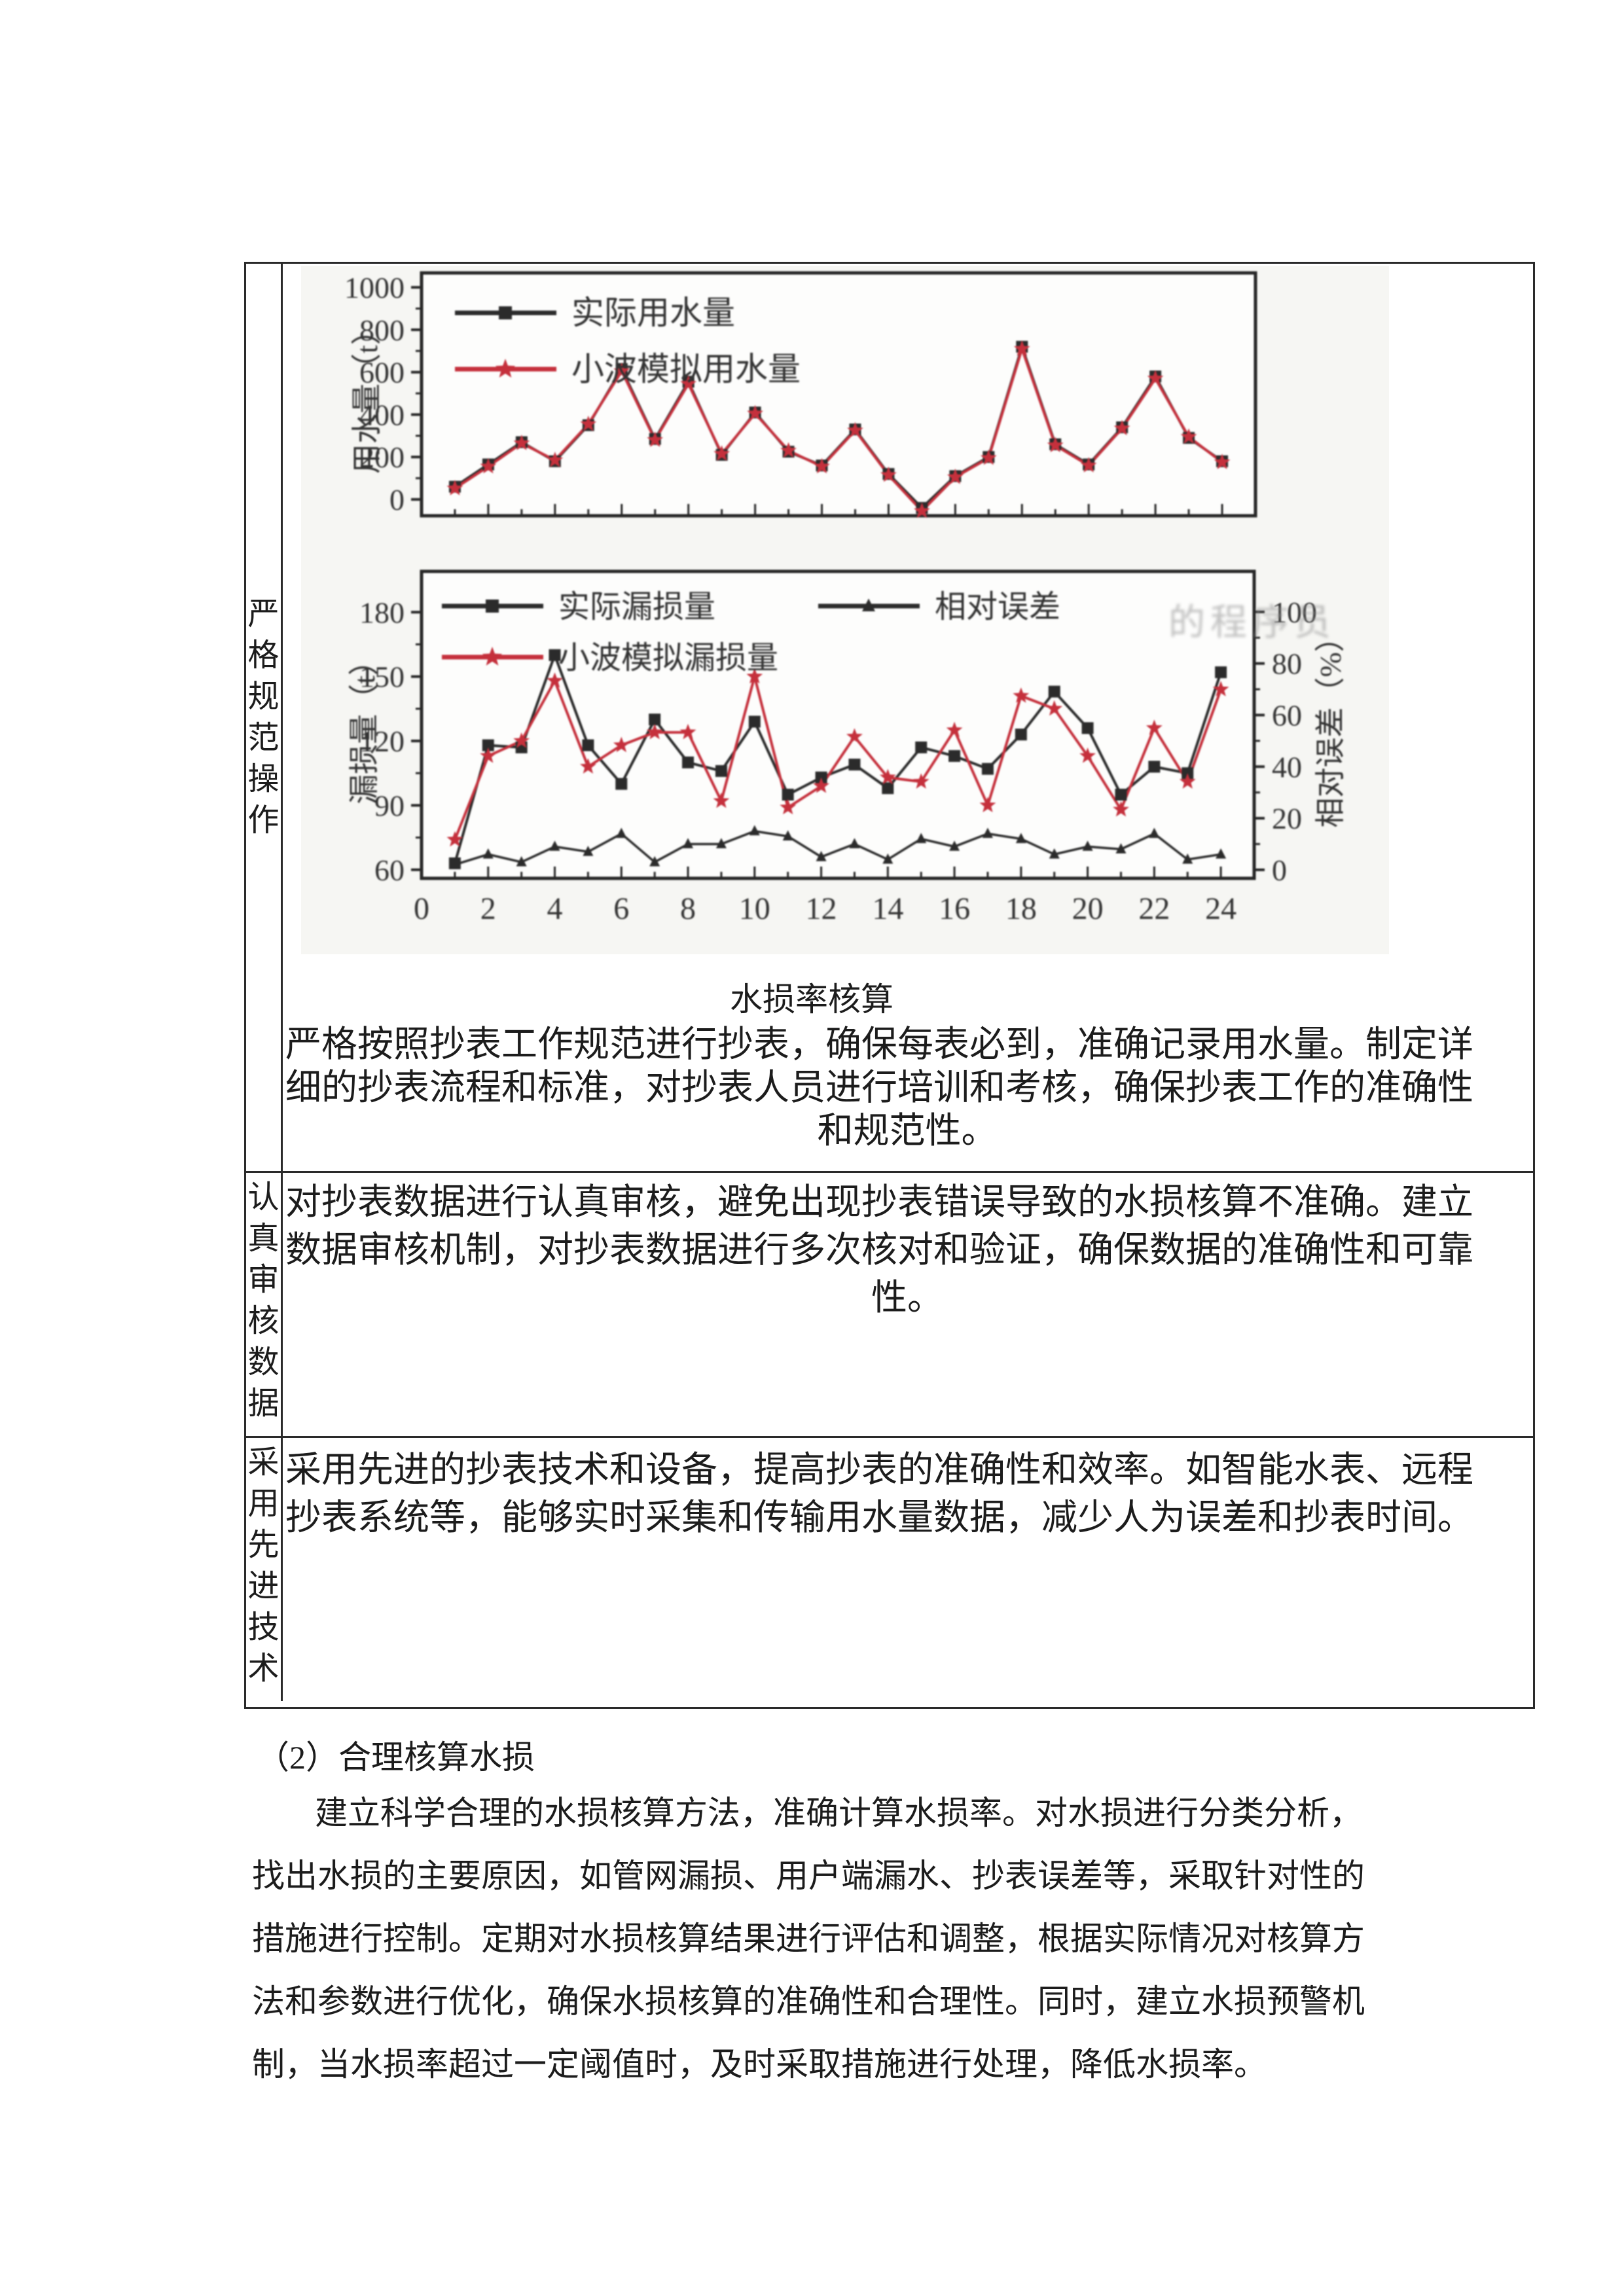  I want to click on paragraph-line: 和规范性。, so click(907, 1131).